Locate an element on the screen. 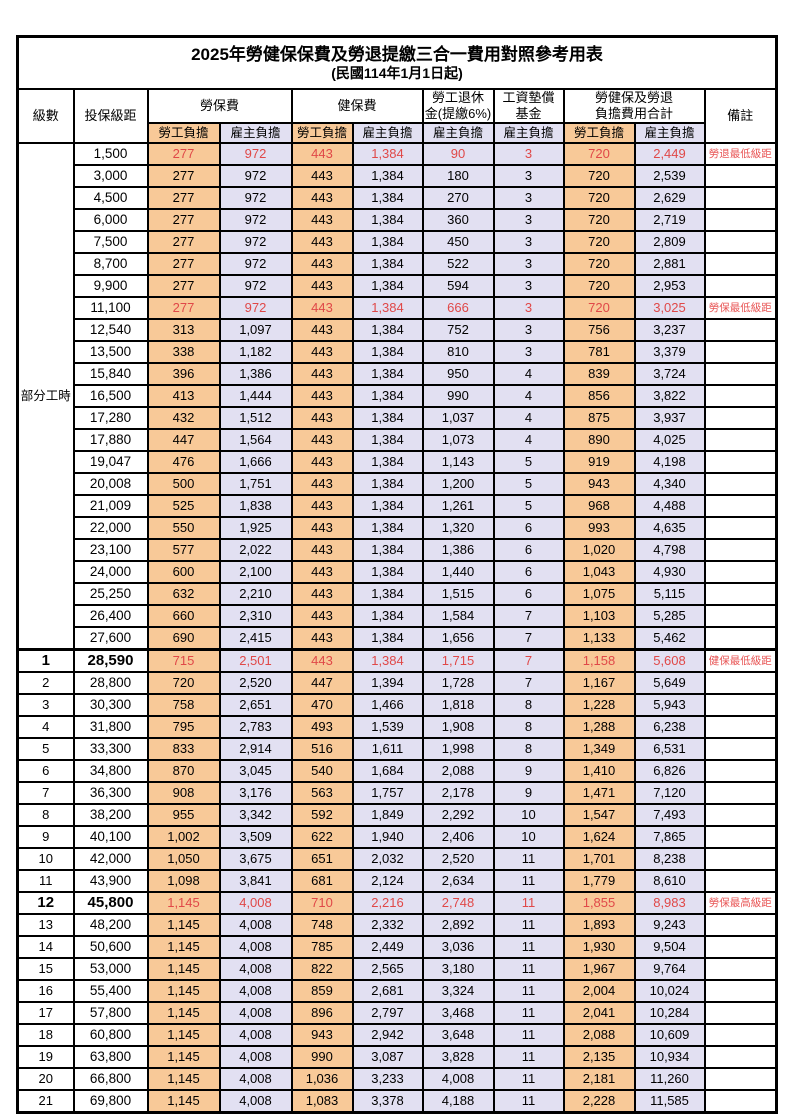 This screenshot has height=1120, width=791. bracket-cell: 27,600 is located at coordinates (110, 638).